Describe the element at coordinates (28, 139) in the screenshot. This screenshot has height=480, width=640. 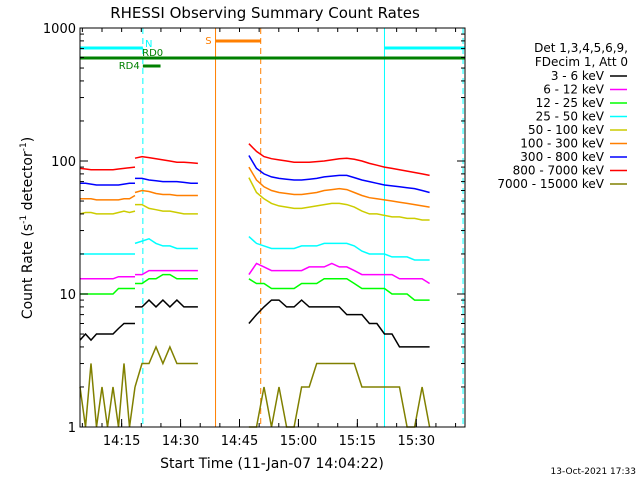
I see `y-axis-label-end: )` at that location.